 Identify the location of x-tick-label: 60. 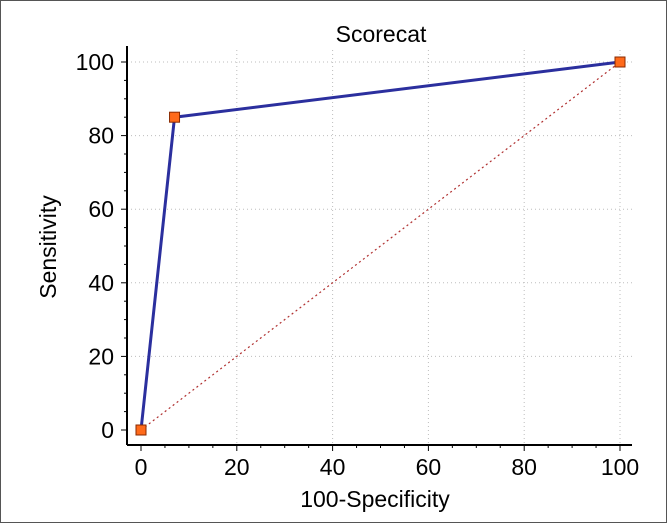
(429, 467).